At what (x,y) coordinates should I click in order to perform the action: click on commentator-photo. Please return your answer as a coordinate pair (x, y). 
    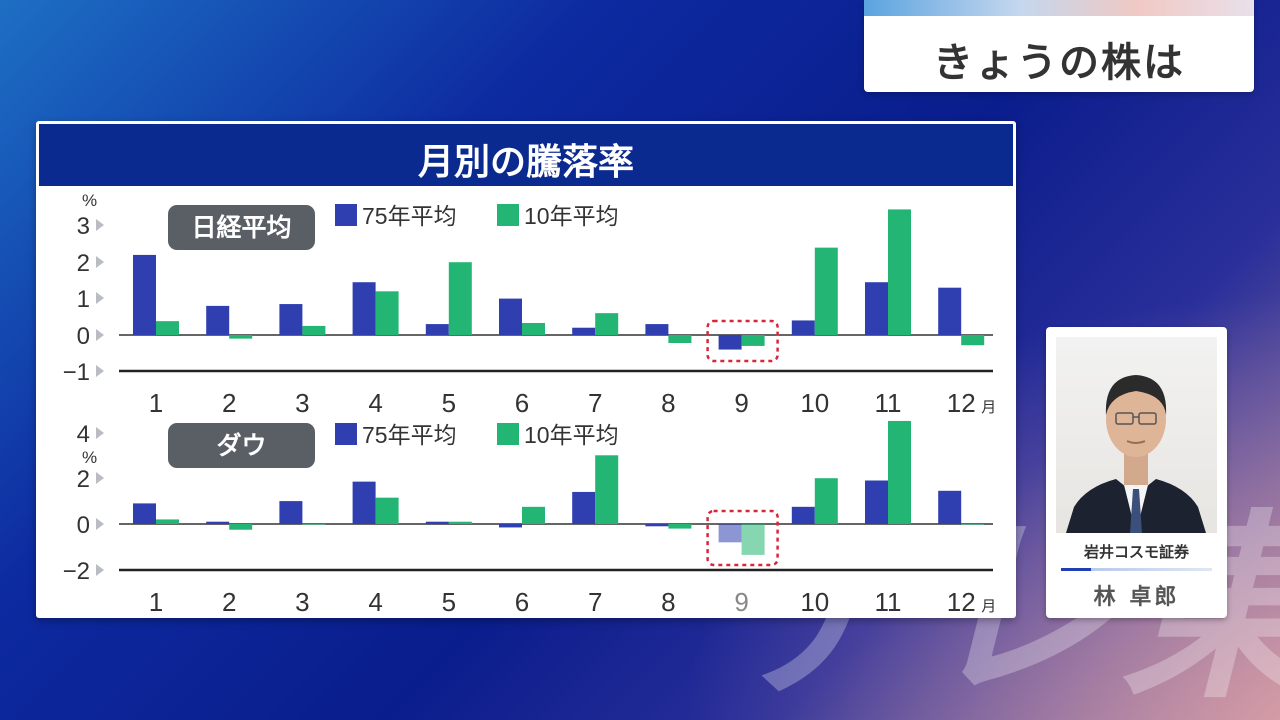
    Looking at the image, I should click on (1136, 435).